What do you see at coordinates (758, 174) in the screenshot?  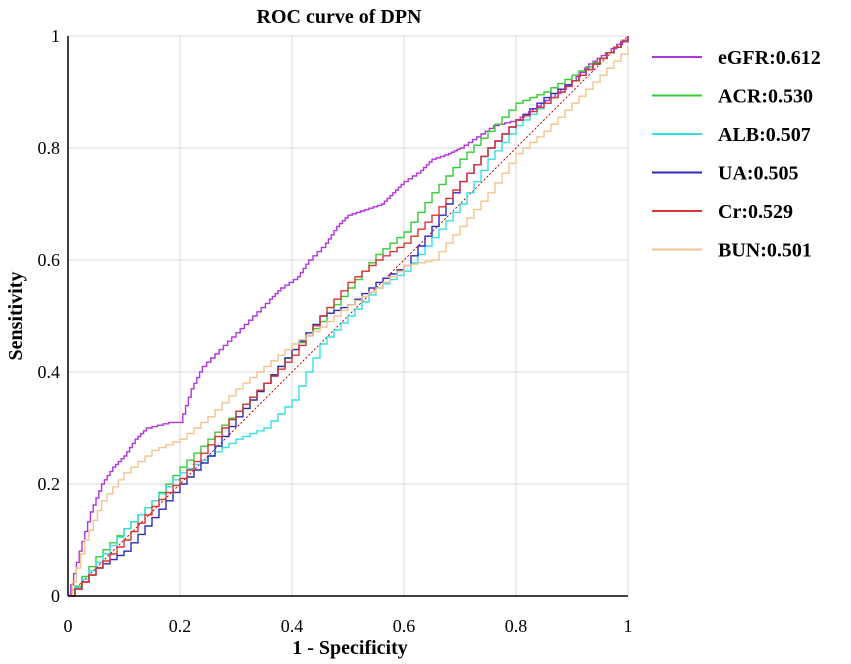 I see `legend-label-ua: UA:0.505` at bounding box center [758, 174].